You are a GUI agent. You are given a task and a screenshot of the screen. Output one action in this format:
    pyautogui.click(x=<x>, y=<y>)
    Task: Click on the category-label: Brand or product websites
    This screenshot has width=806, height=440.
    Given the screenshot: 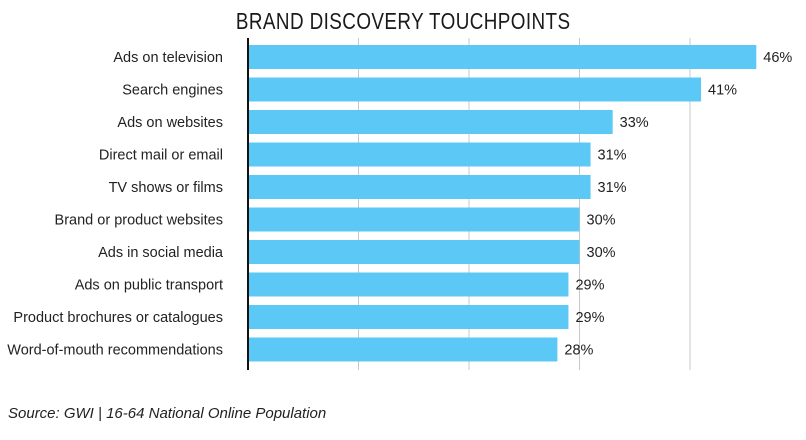 What is the action you would take?
    pyautogui.click(x=139, y=221)
    